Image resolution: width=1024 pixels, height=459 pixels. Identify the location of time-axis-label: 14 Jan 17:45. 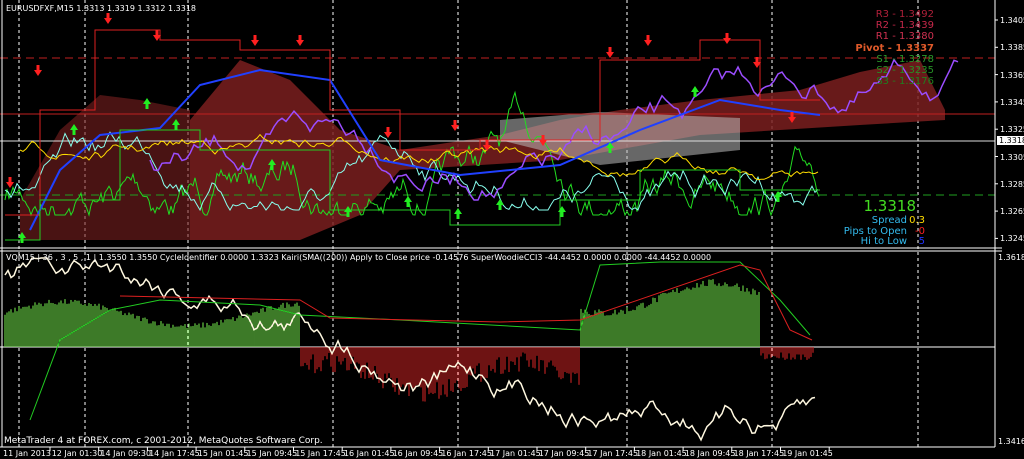
(174, 453).